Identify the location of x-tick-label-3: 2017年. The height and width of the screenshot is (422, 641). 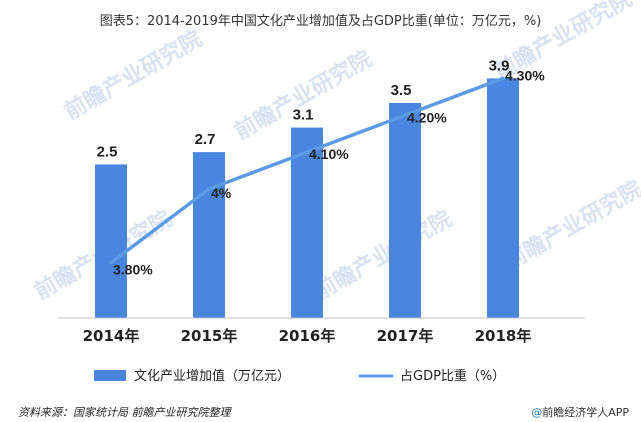
(405, 336).